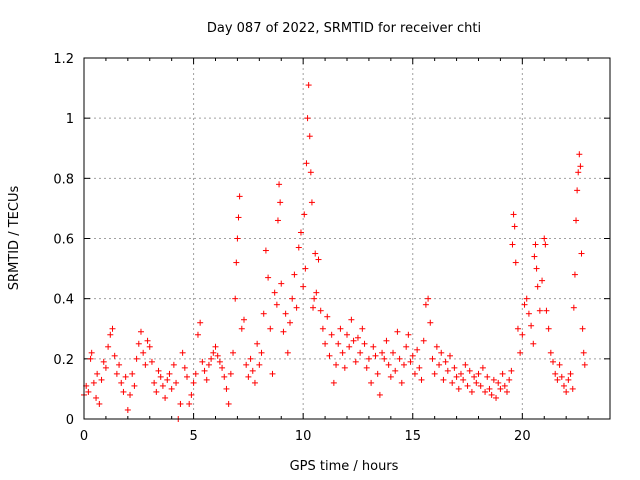  I want to click on y-axis-label: SRMTID / TECUs, so click(14, 238).